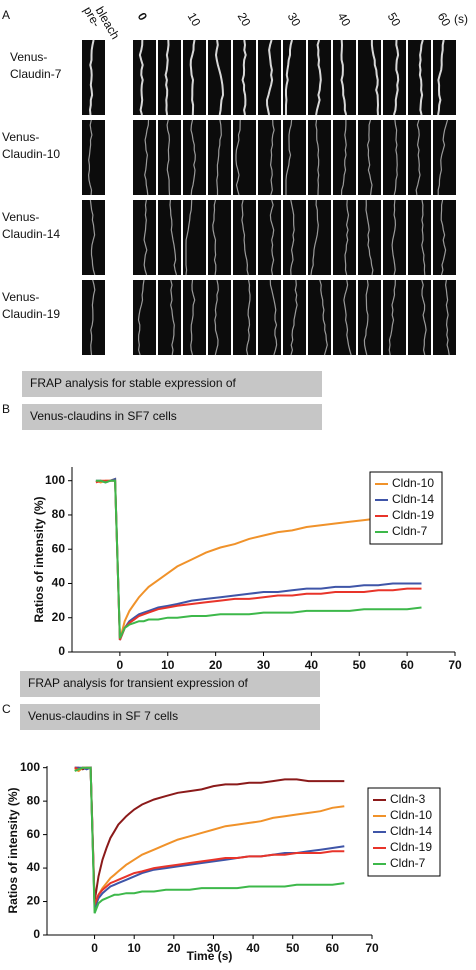 The image size is (476, 970). What do you see at coordinates (411, 815) in the screenshot?
I see `legend-label: Cldn-10` at bounding box center [411, 815].